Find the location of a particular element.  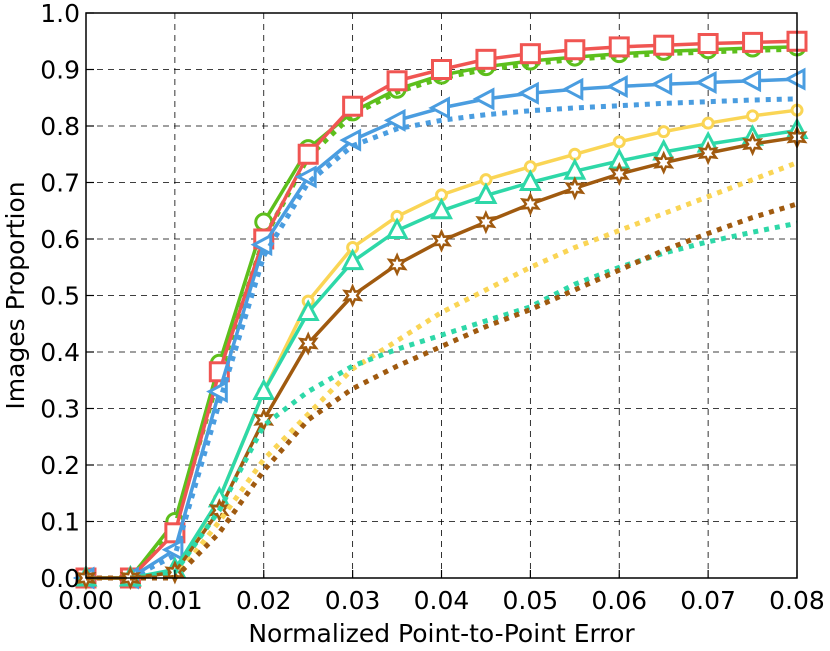

y-tick-label: 0.7 is located at coordinates (60, 183).